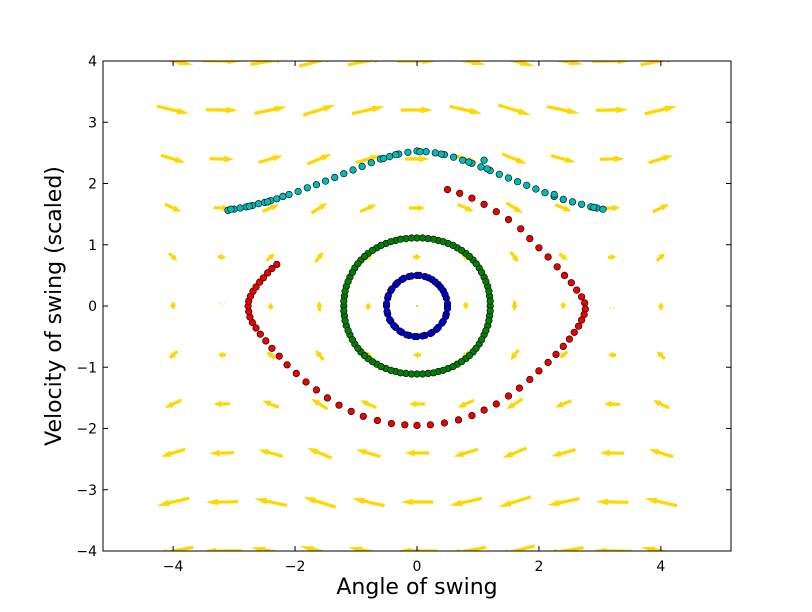 Image resolution: width=812 pixels, height=612 pixels. Describe the element at coordinates (295, 567) in the screenshot. I see `x-tick-label: −2` at that location.